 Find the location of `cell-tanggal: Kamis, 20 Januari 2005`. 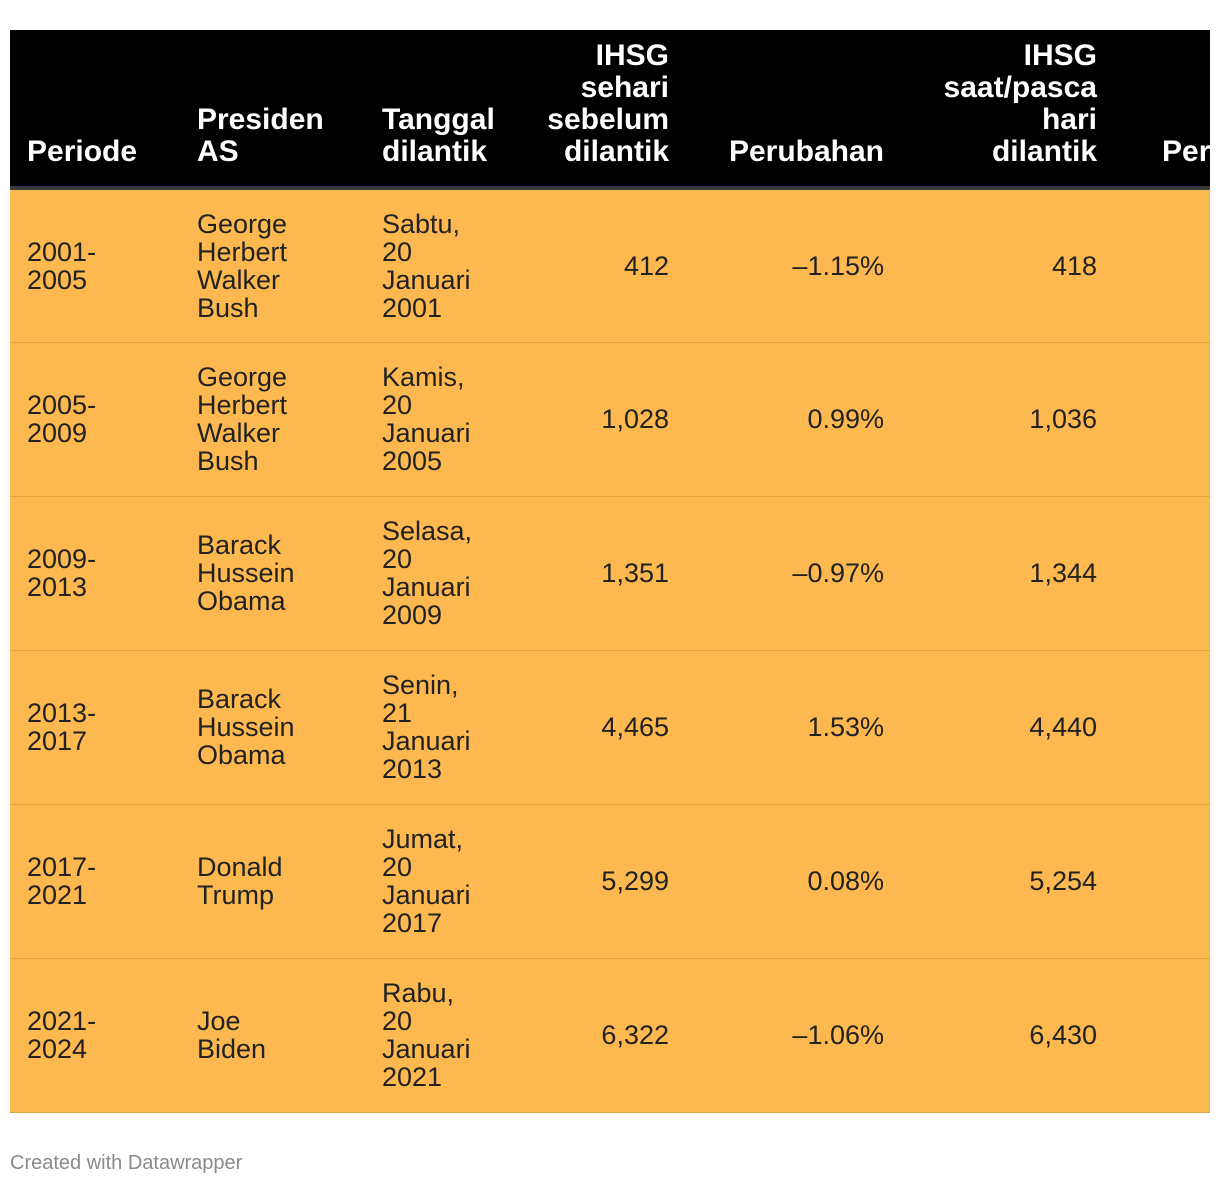

cell-tanggal: Kamis, 20 Januari 2005 is located at coordinates (455, 419).